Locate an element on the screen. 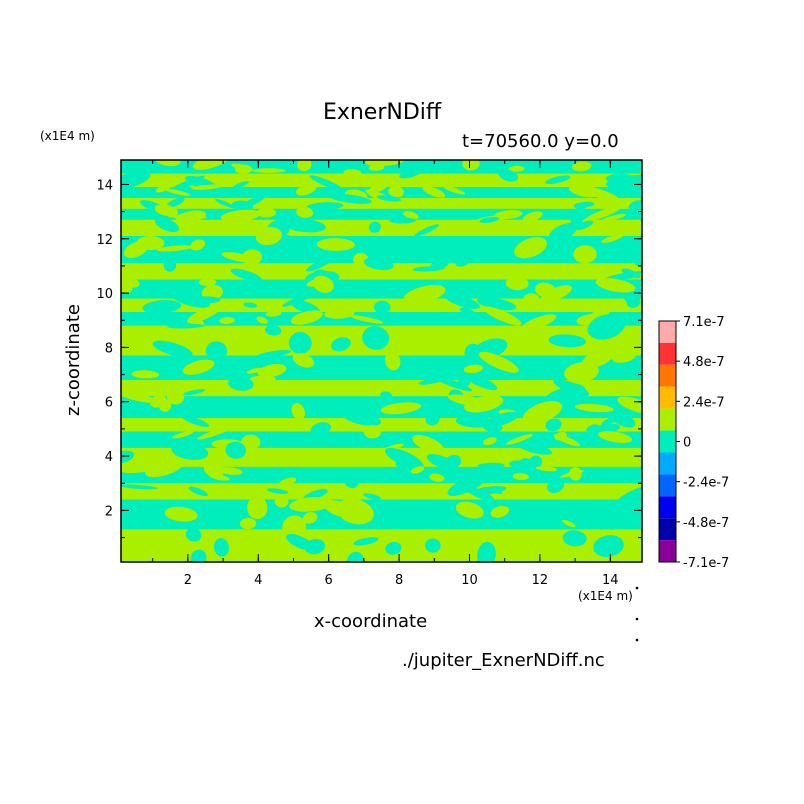 The width and height of the screenshot is (804, 804). y-tick-label: 12 is located at coordinates (104, 240).